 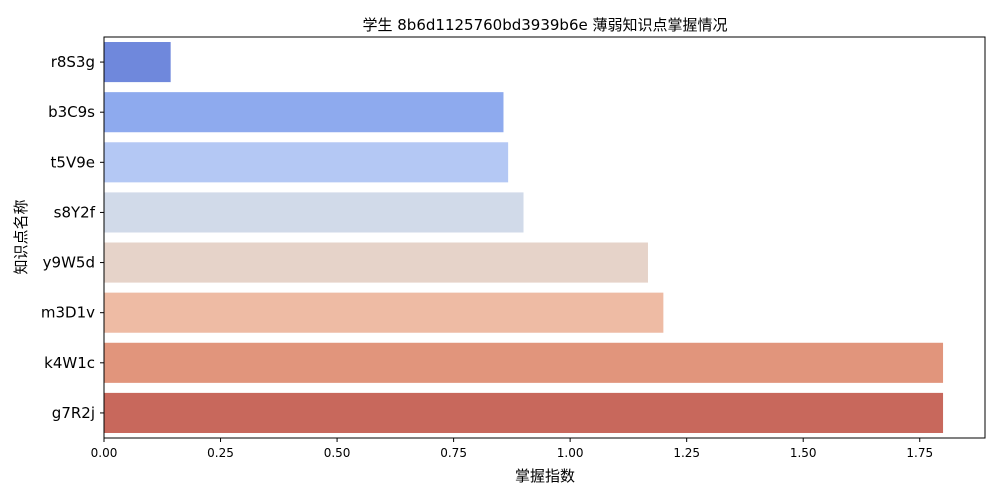 What do you see at coordinates (220, 453) in the screenshot?
I see `x-tick-label: 0.25` at bounding box center [220, 453].